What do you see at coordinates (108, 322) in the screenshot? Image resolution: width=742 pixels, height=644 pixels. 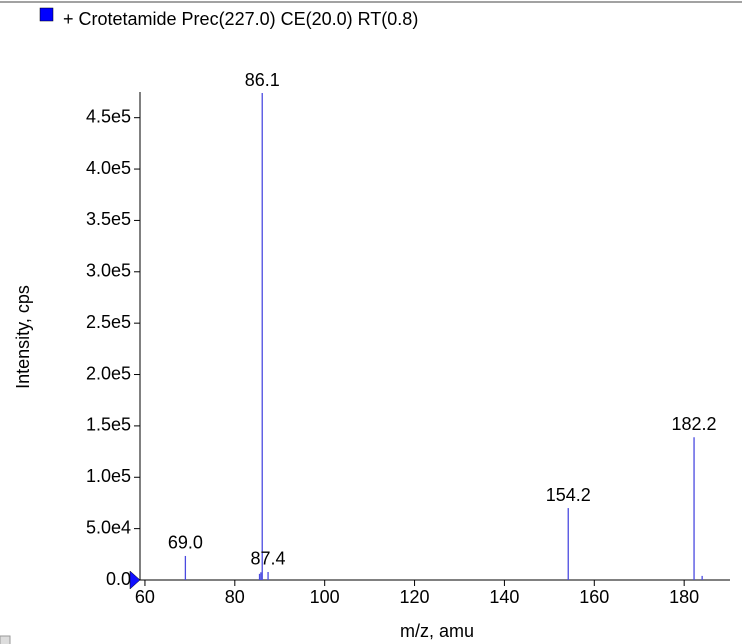 I see `y-tick-label: 2.5e5` at bounding box center [108, 322].